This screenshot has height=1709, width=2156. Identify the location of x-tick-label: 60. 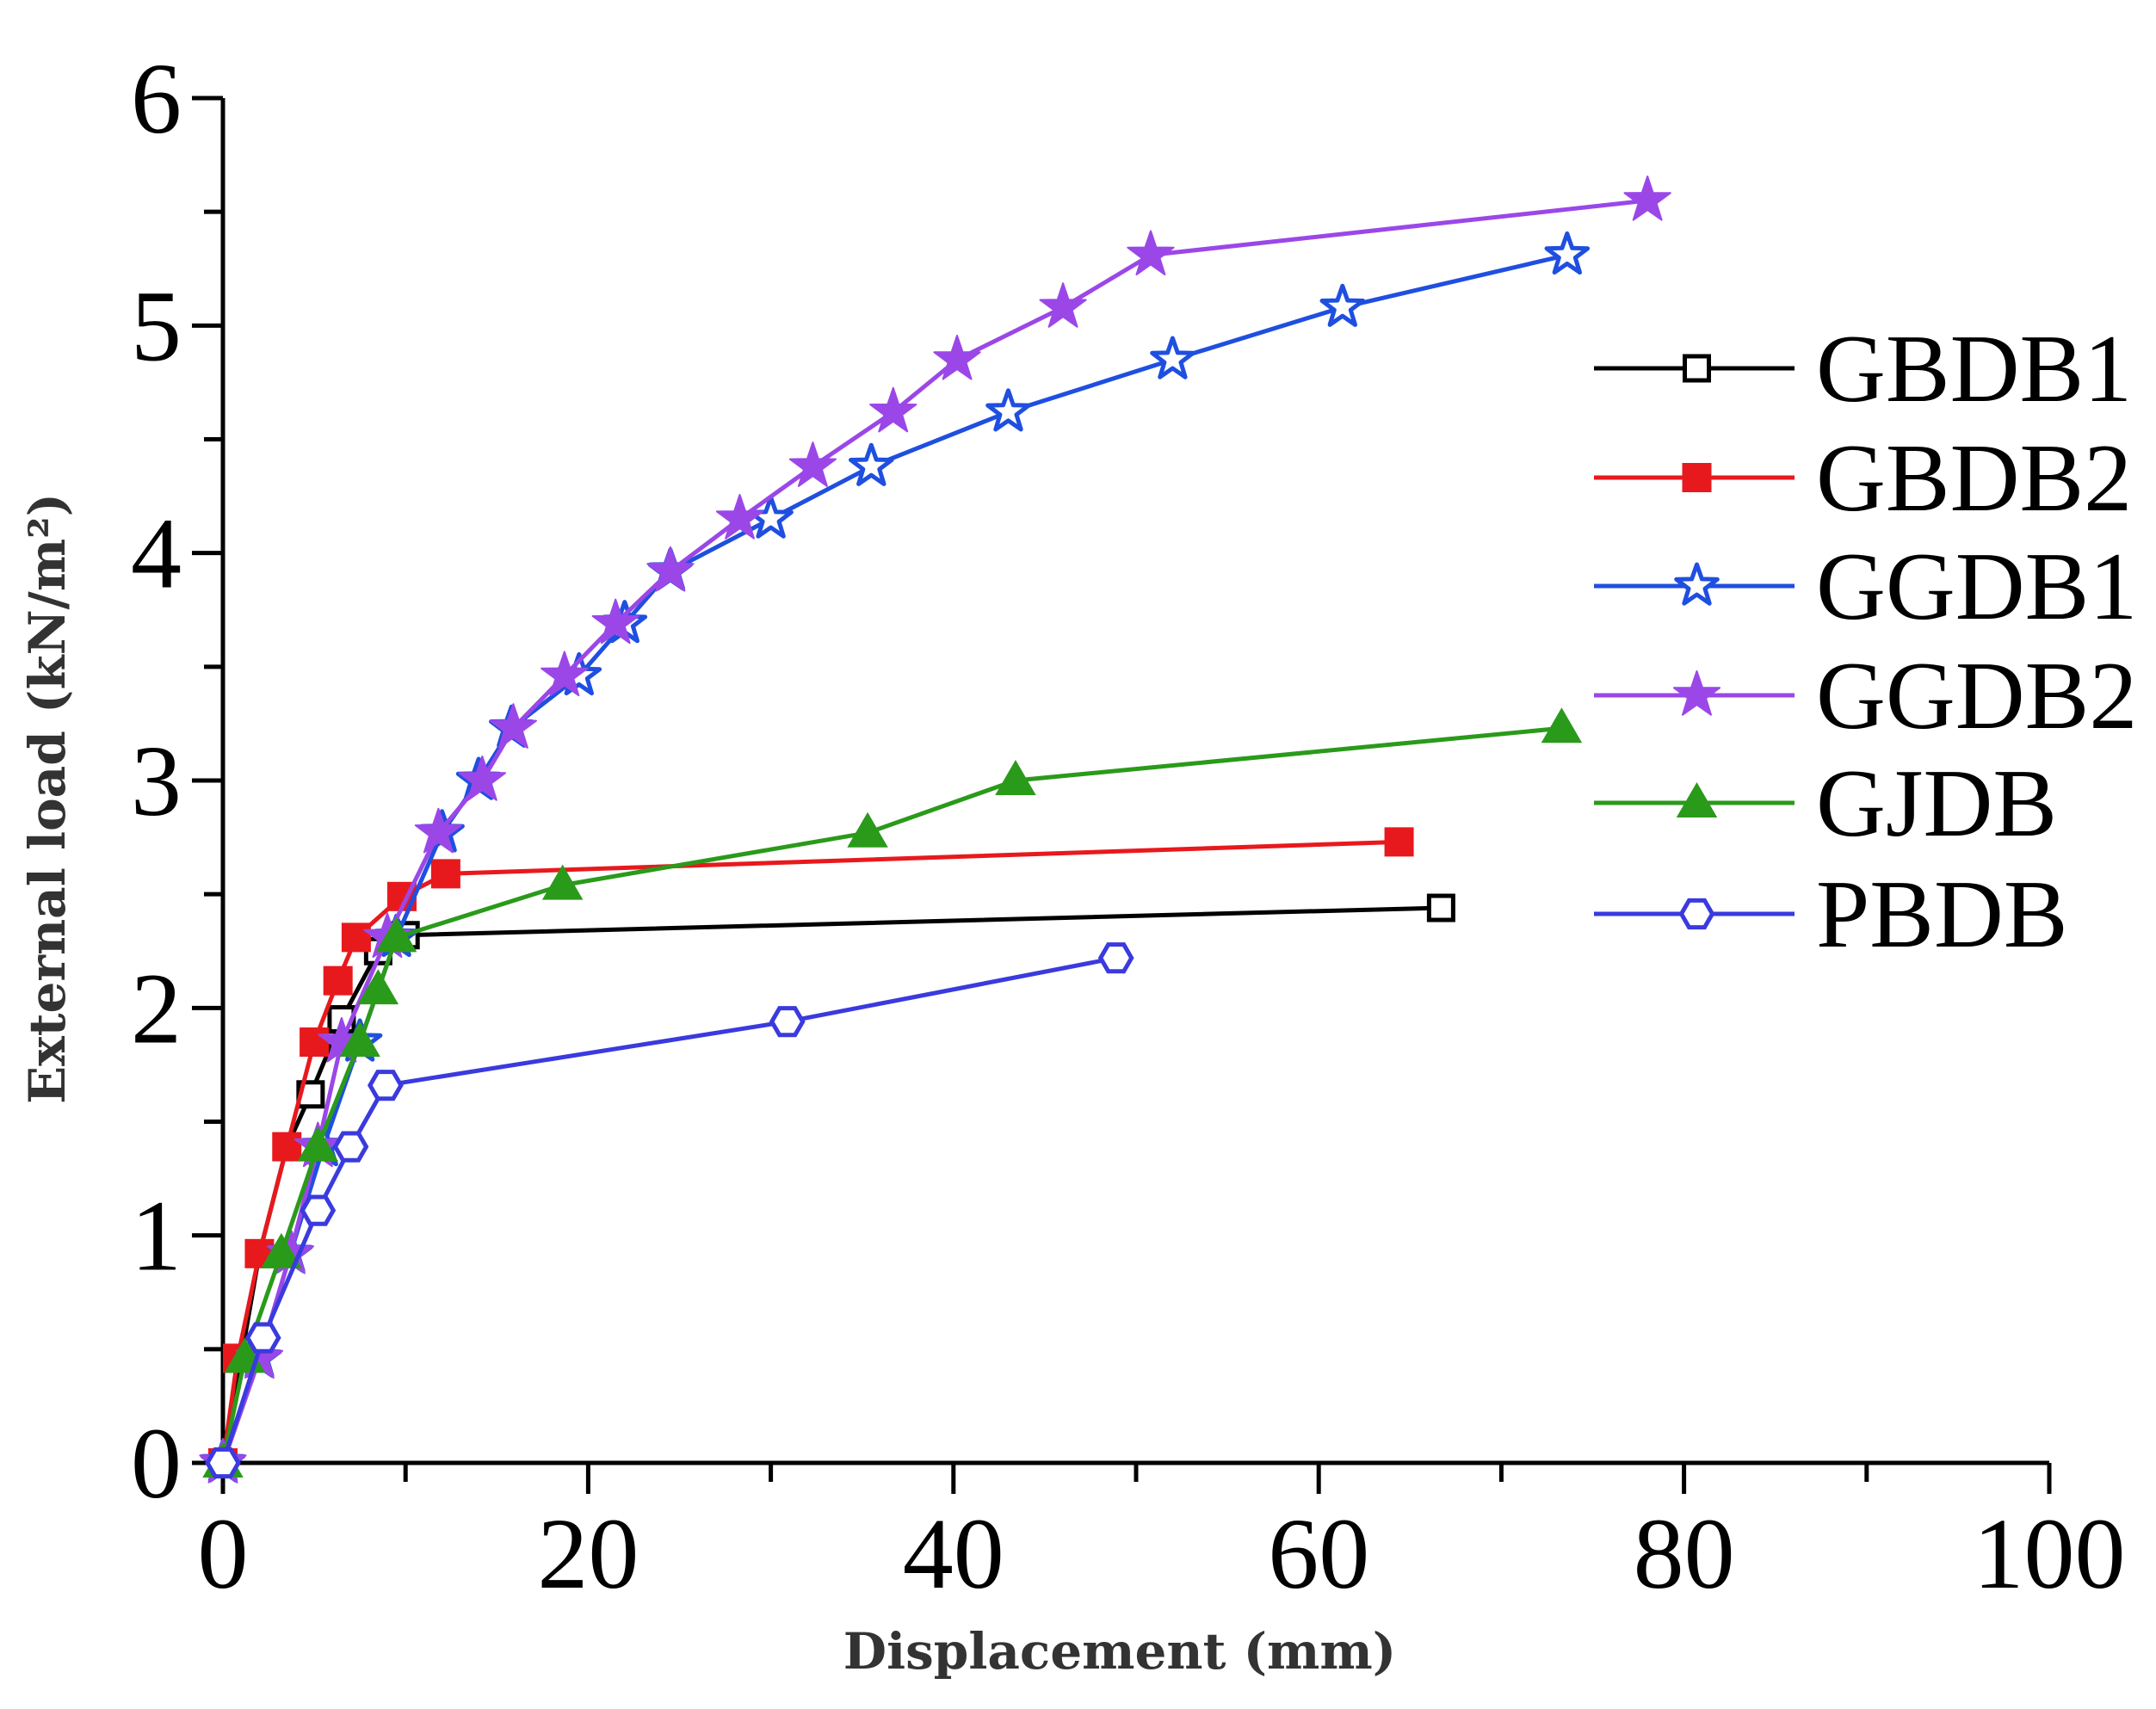
(1318, 1553).